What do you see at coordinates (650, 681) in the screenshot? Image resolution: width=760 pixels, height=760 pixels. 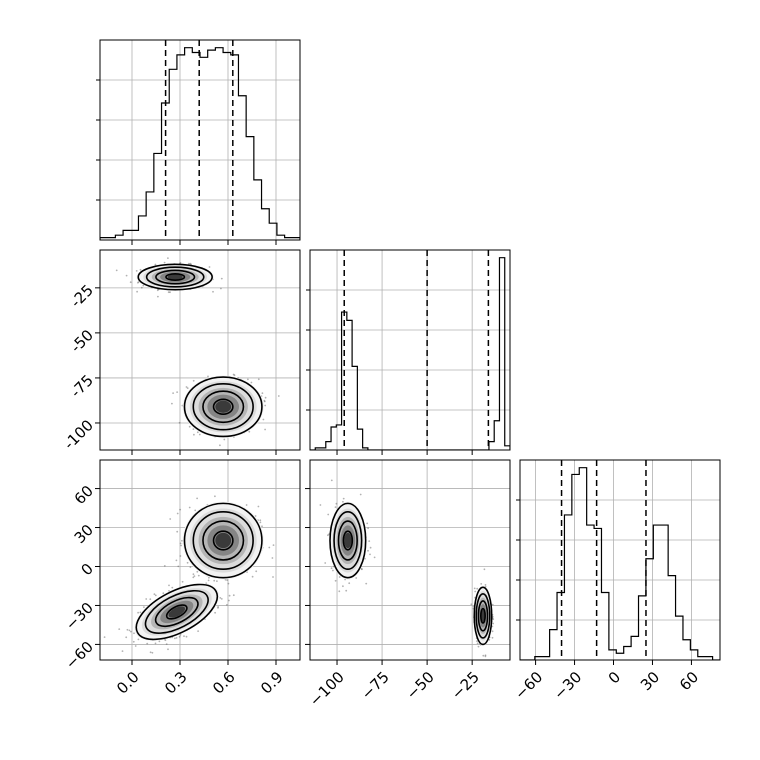 I see `x-tick-label: 30` at bounding box center [650, 681].